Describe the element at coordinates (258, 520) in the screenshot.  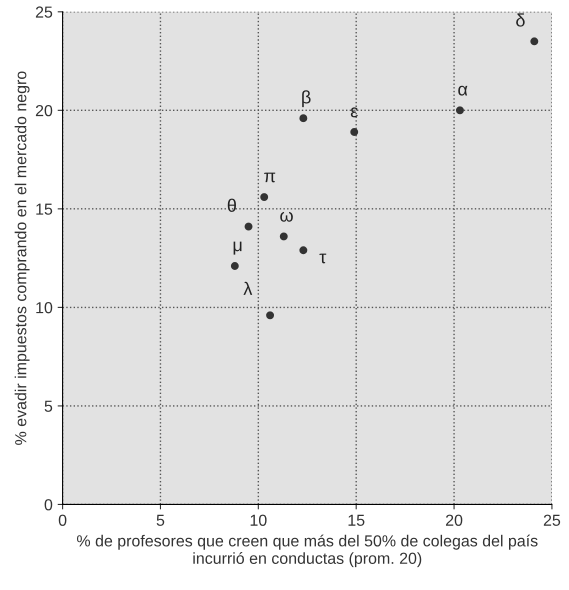
I see `x-tick-label: 10` at that location.